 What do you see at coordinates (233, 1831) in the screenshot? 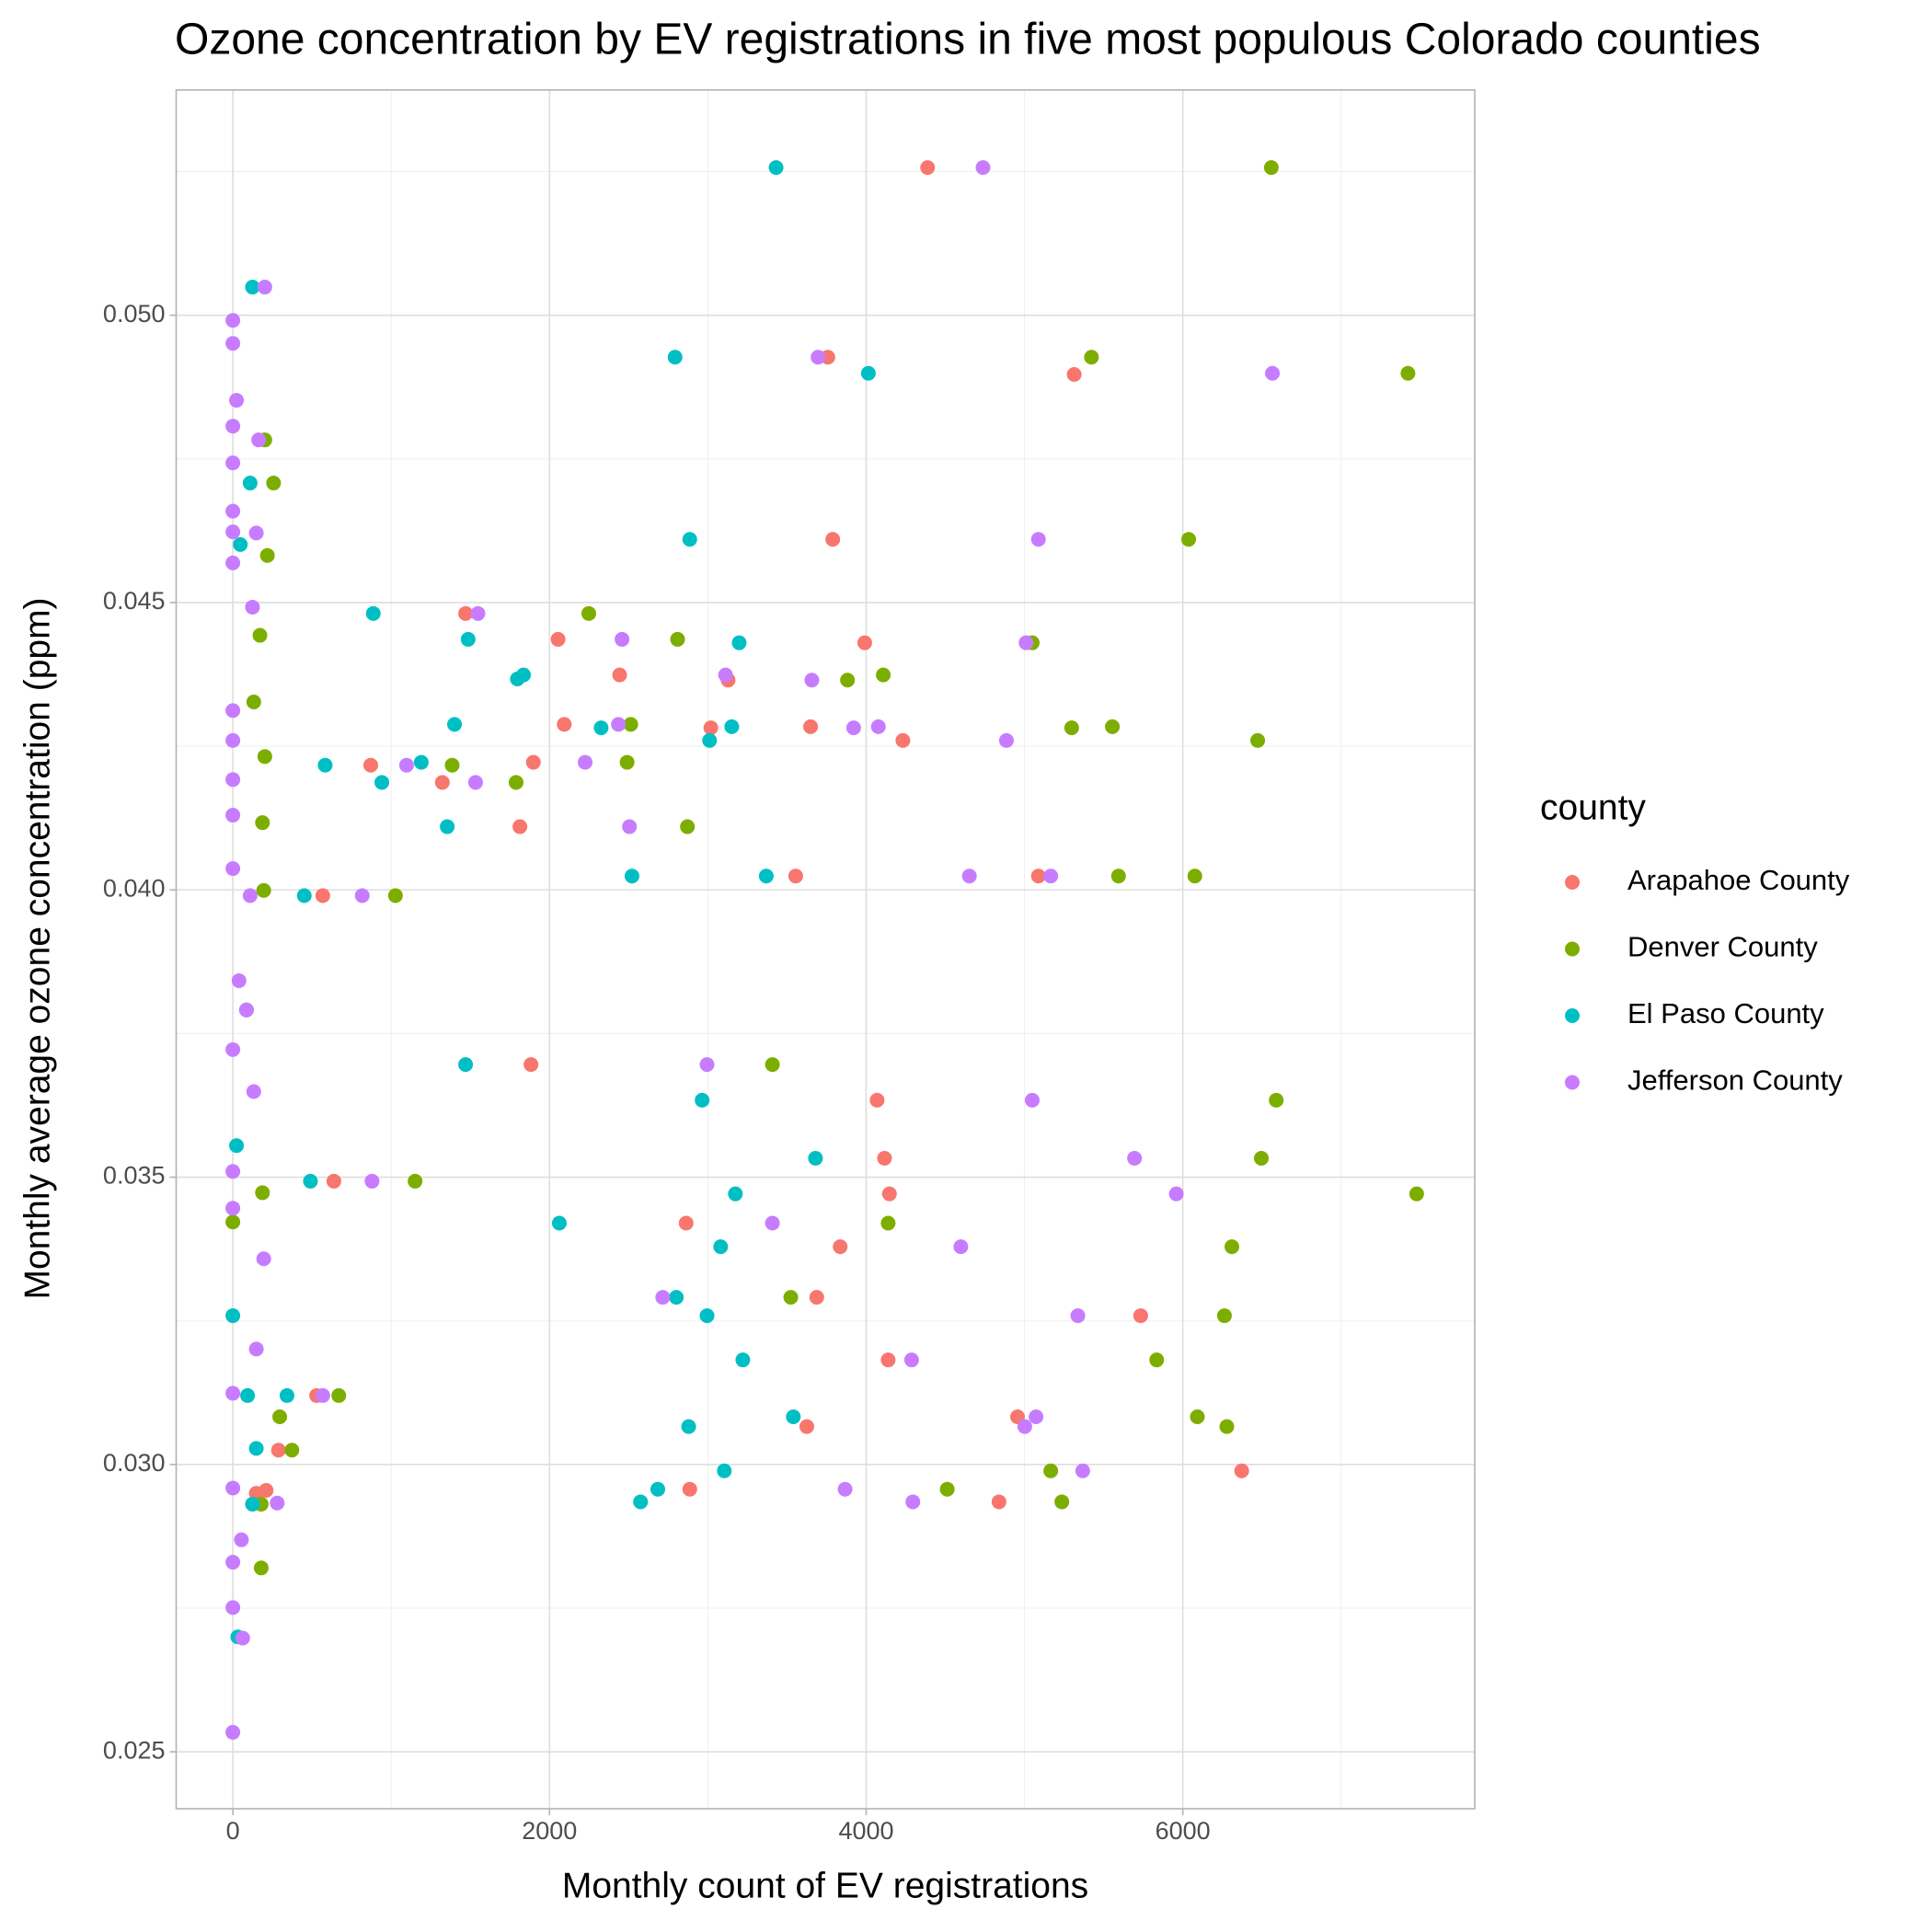
I see `x-tick-label: 0` at bounding box center [233, 1831].